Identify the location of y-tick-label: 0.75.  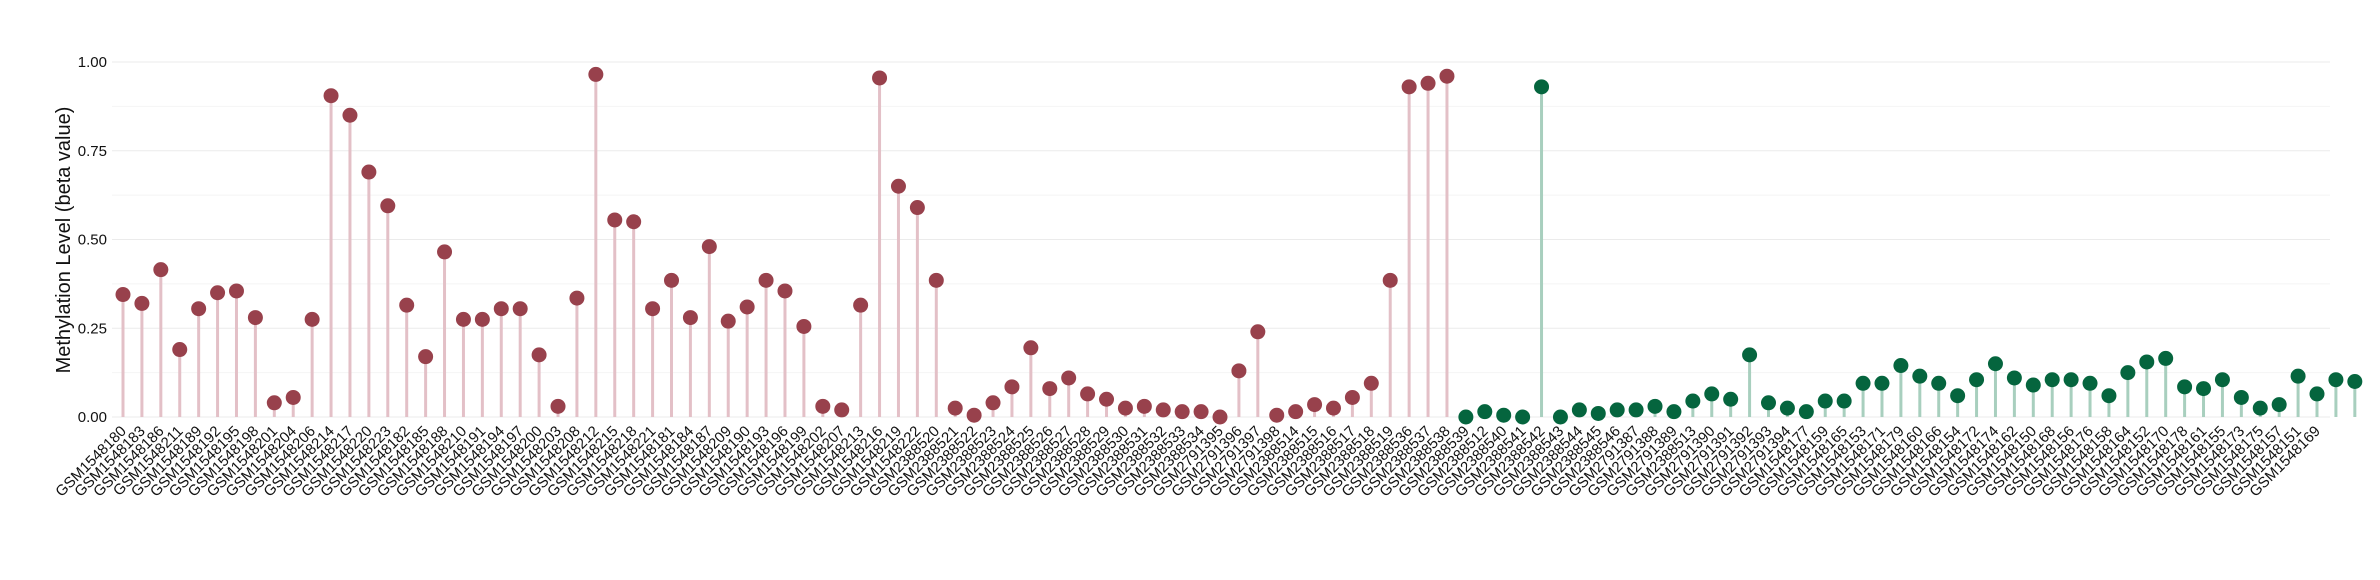
(92, 151).